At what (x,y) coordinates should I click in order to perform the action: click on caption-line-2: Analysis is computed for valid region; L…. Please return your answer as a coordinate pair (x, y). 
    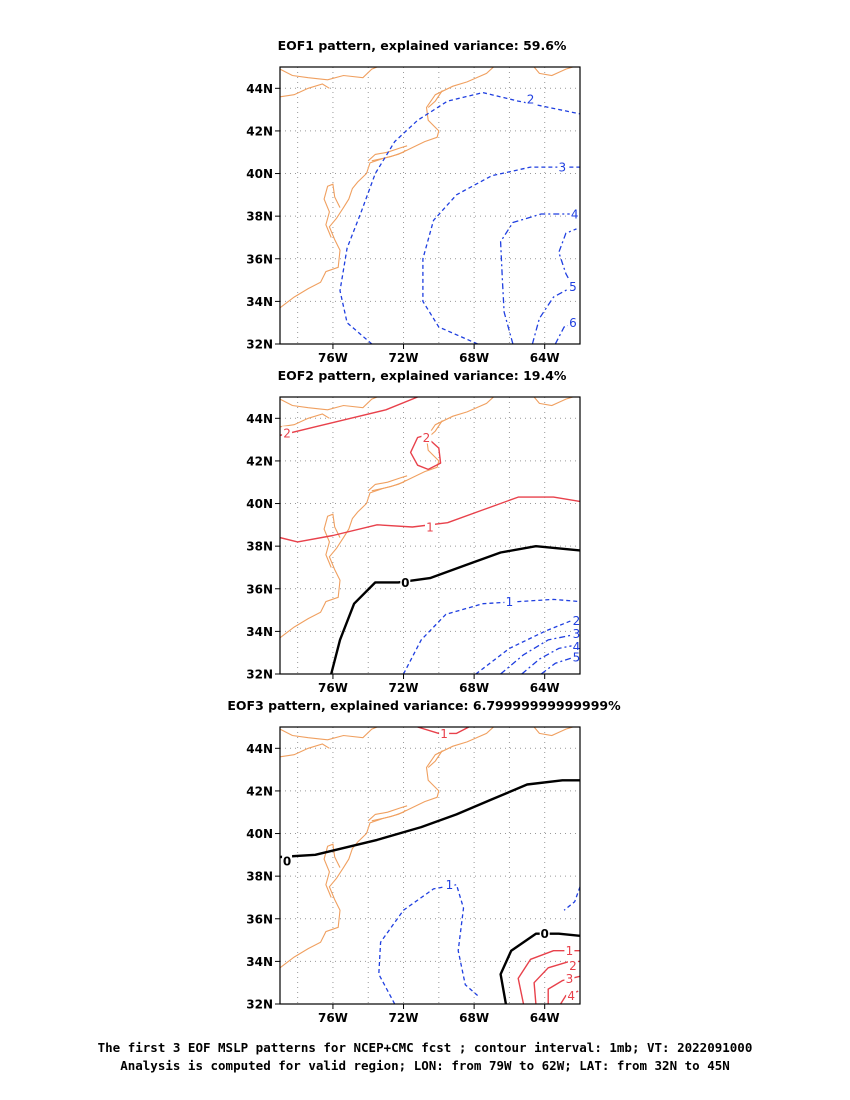
    Looking at the image, I should click on (425, 1065).